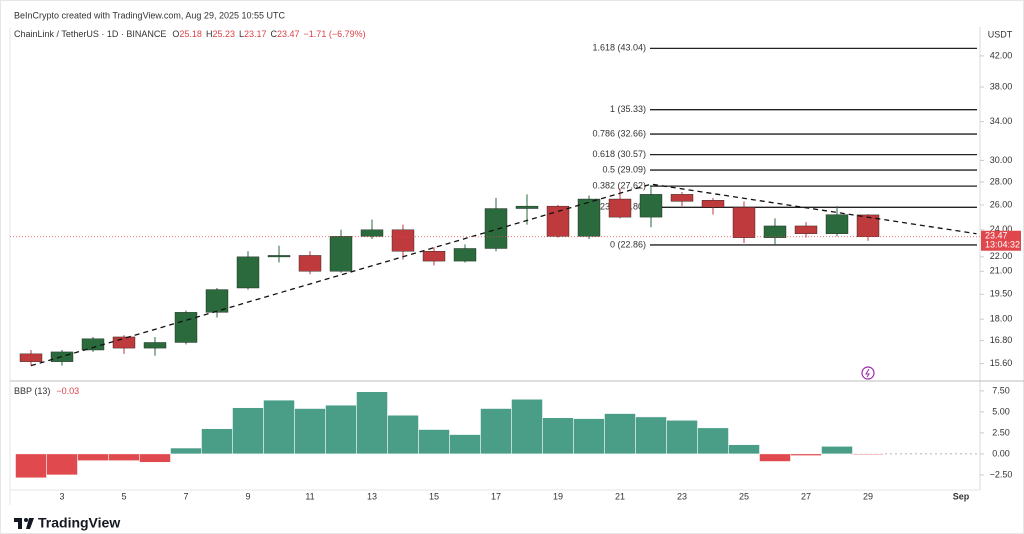 The image size is (1024, 534). I want to click on ohlc-letter: C, so click(274, 34).